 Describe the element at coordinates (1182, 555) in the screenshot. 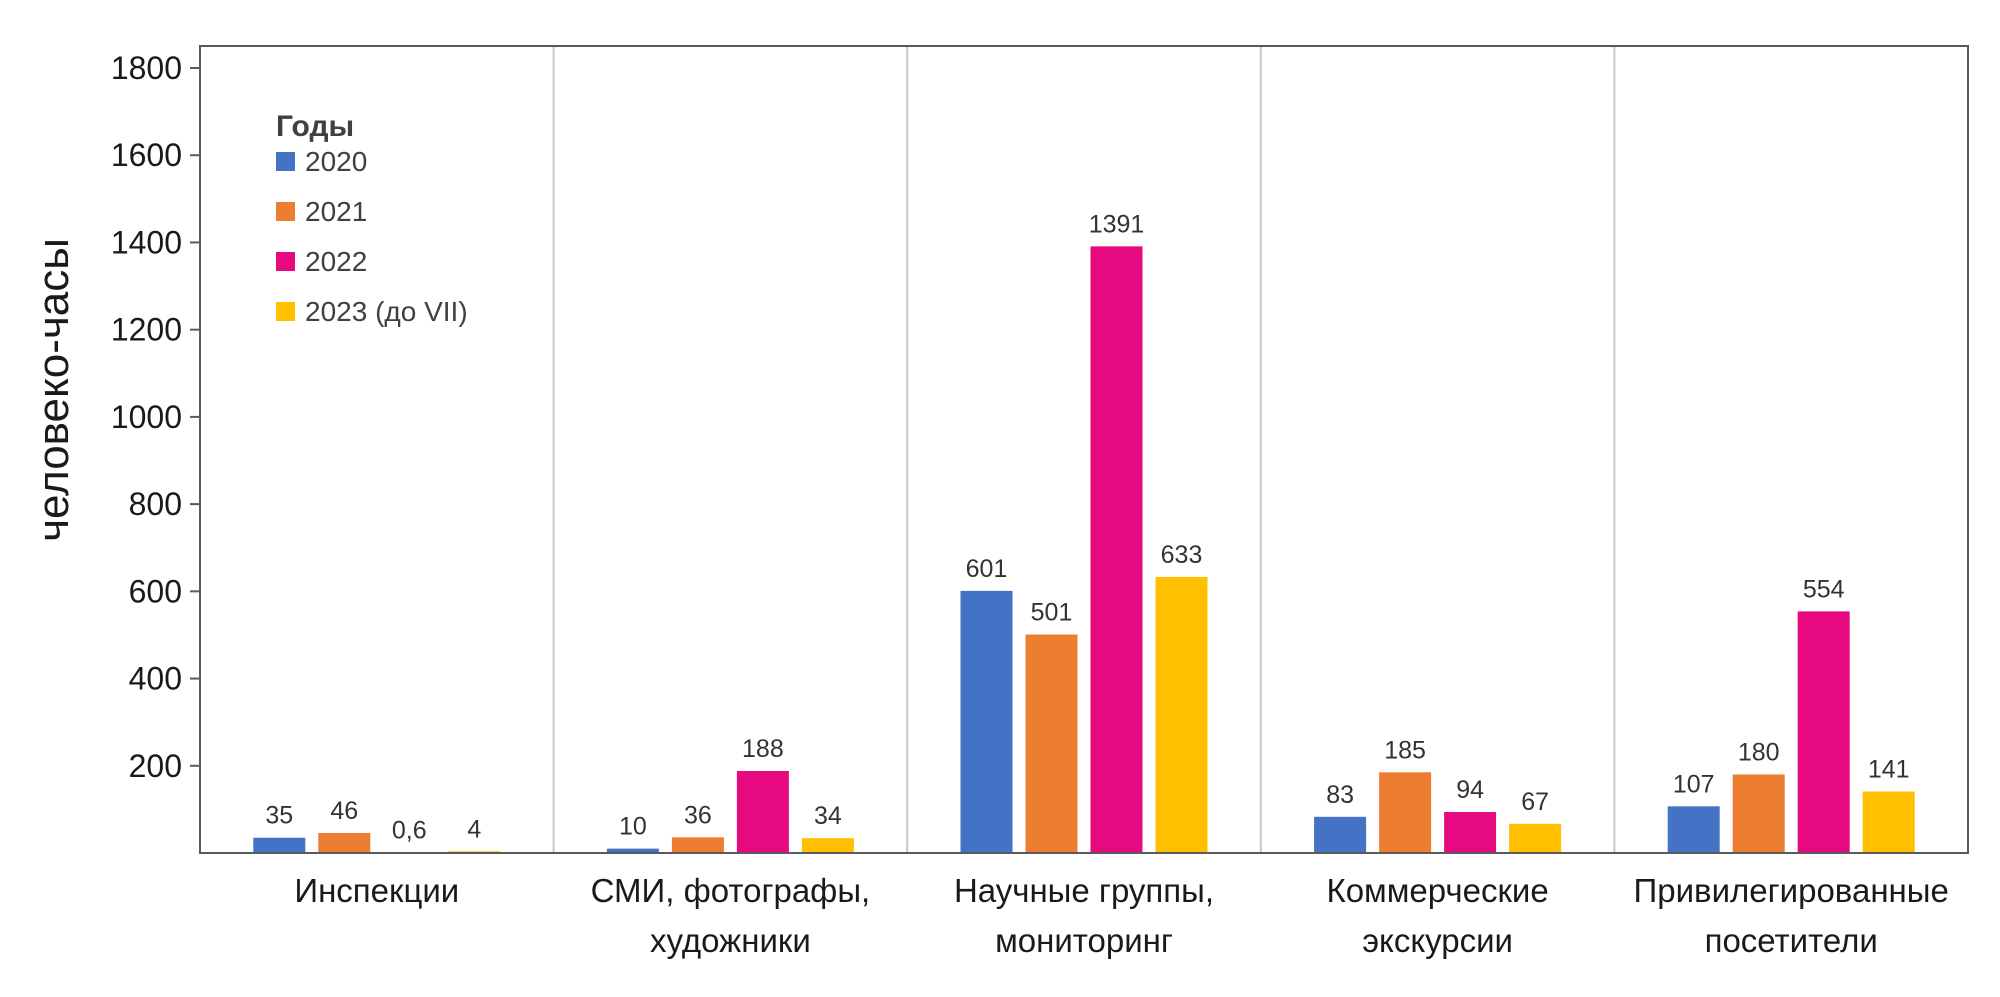

I see `data-label: 633` at that location.